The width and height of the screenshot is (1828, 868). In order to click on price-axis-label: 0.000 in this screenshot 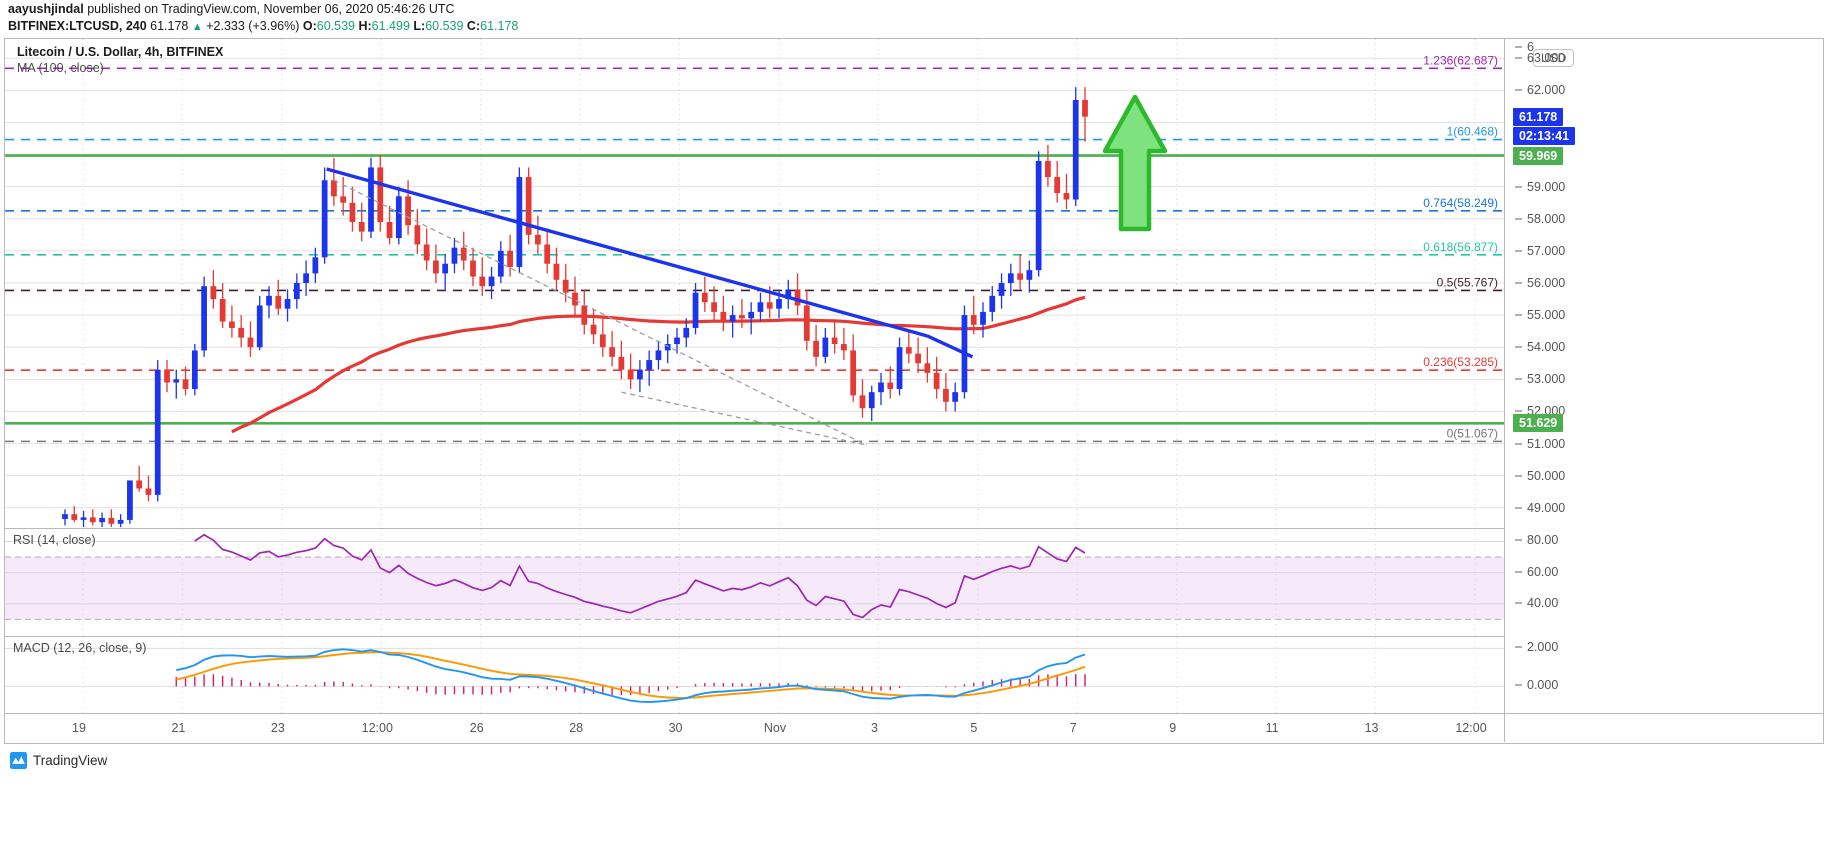, I will do `click(1543, 685)`.